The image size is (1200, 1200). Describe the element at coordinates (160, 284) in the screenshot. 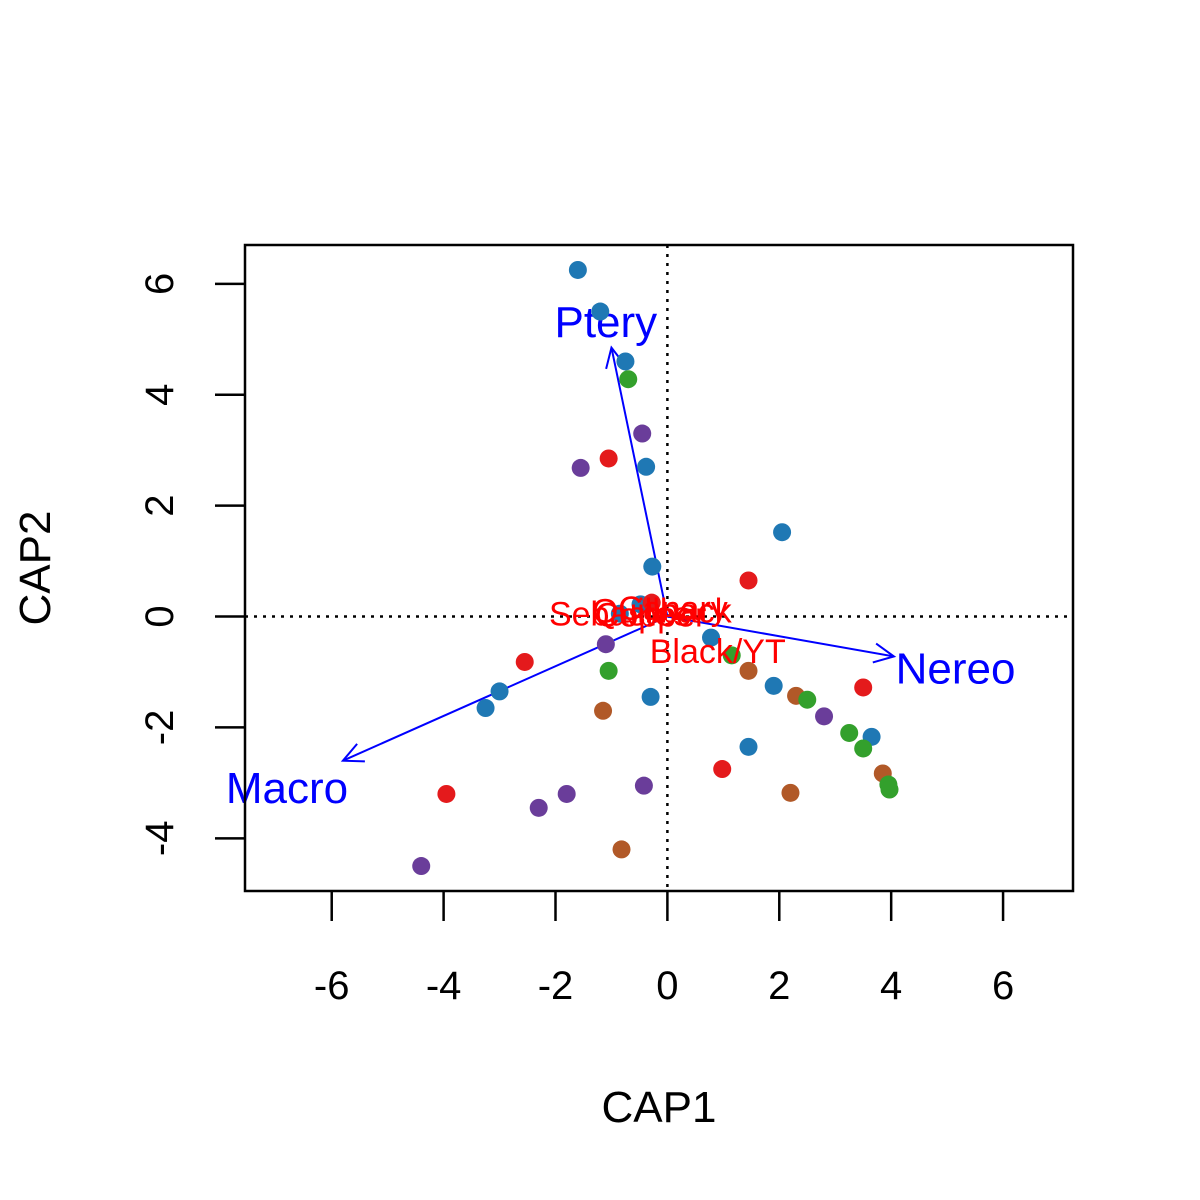

I see `y-tick-label: 6` at that location.